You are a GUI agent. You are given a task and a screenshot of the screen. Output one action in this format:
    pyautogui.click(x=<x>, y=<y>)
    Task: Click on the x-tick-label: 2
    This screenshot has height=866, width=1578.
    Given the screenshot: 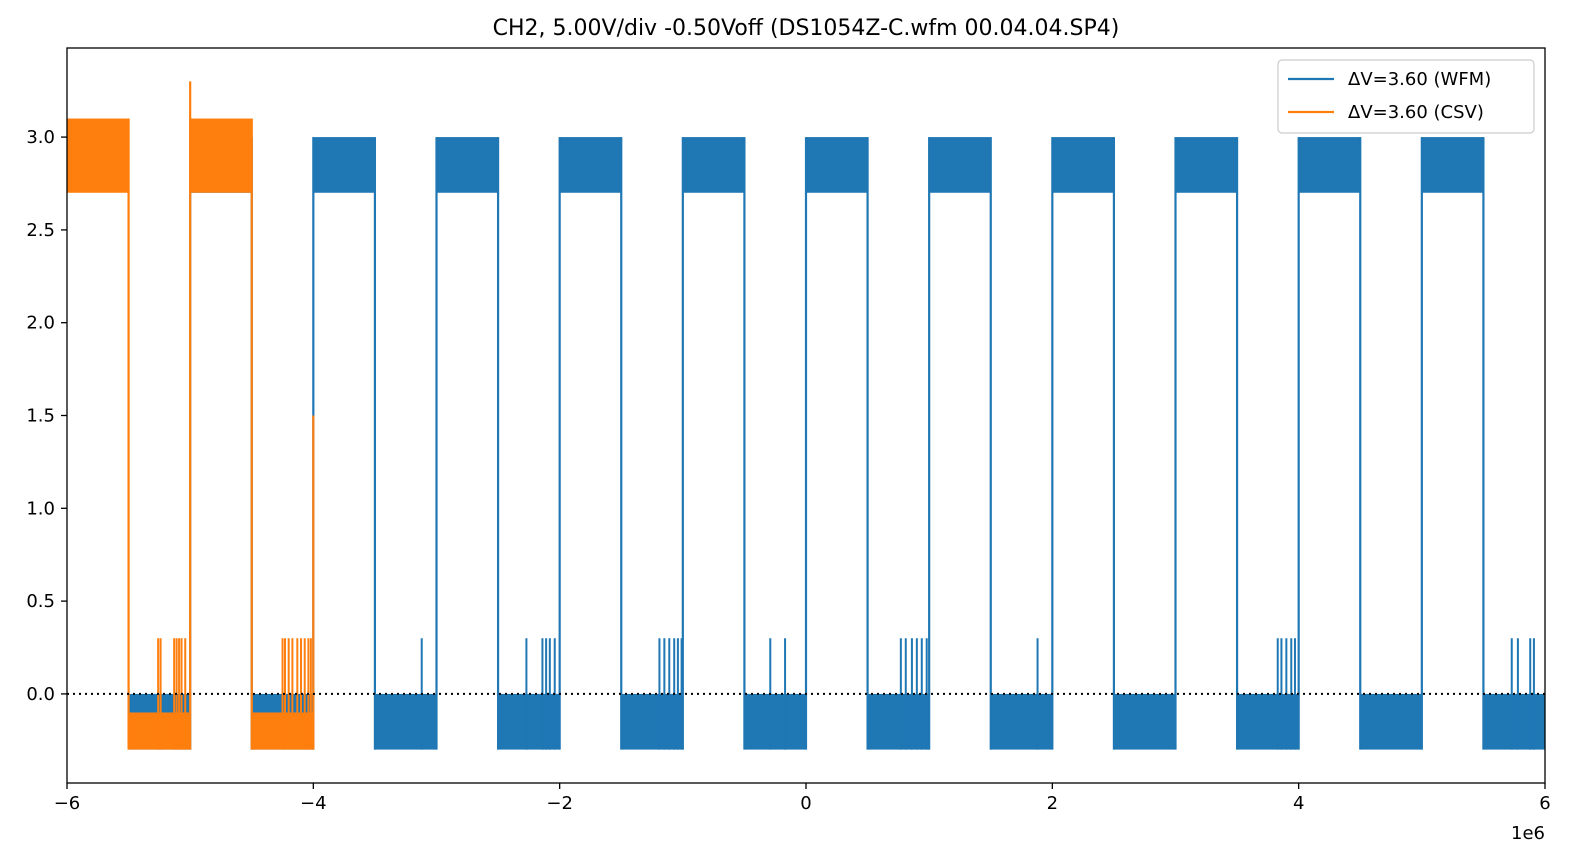 What is the action you would take?
    pyautogui.click(x=1052, y=803)
    